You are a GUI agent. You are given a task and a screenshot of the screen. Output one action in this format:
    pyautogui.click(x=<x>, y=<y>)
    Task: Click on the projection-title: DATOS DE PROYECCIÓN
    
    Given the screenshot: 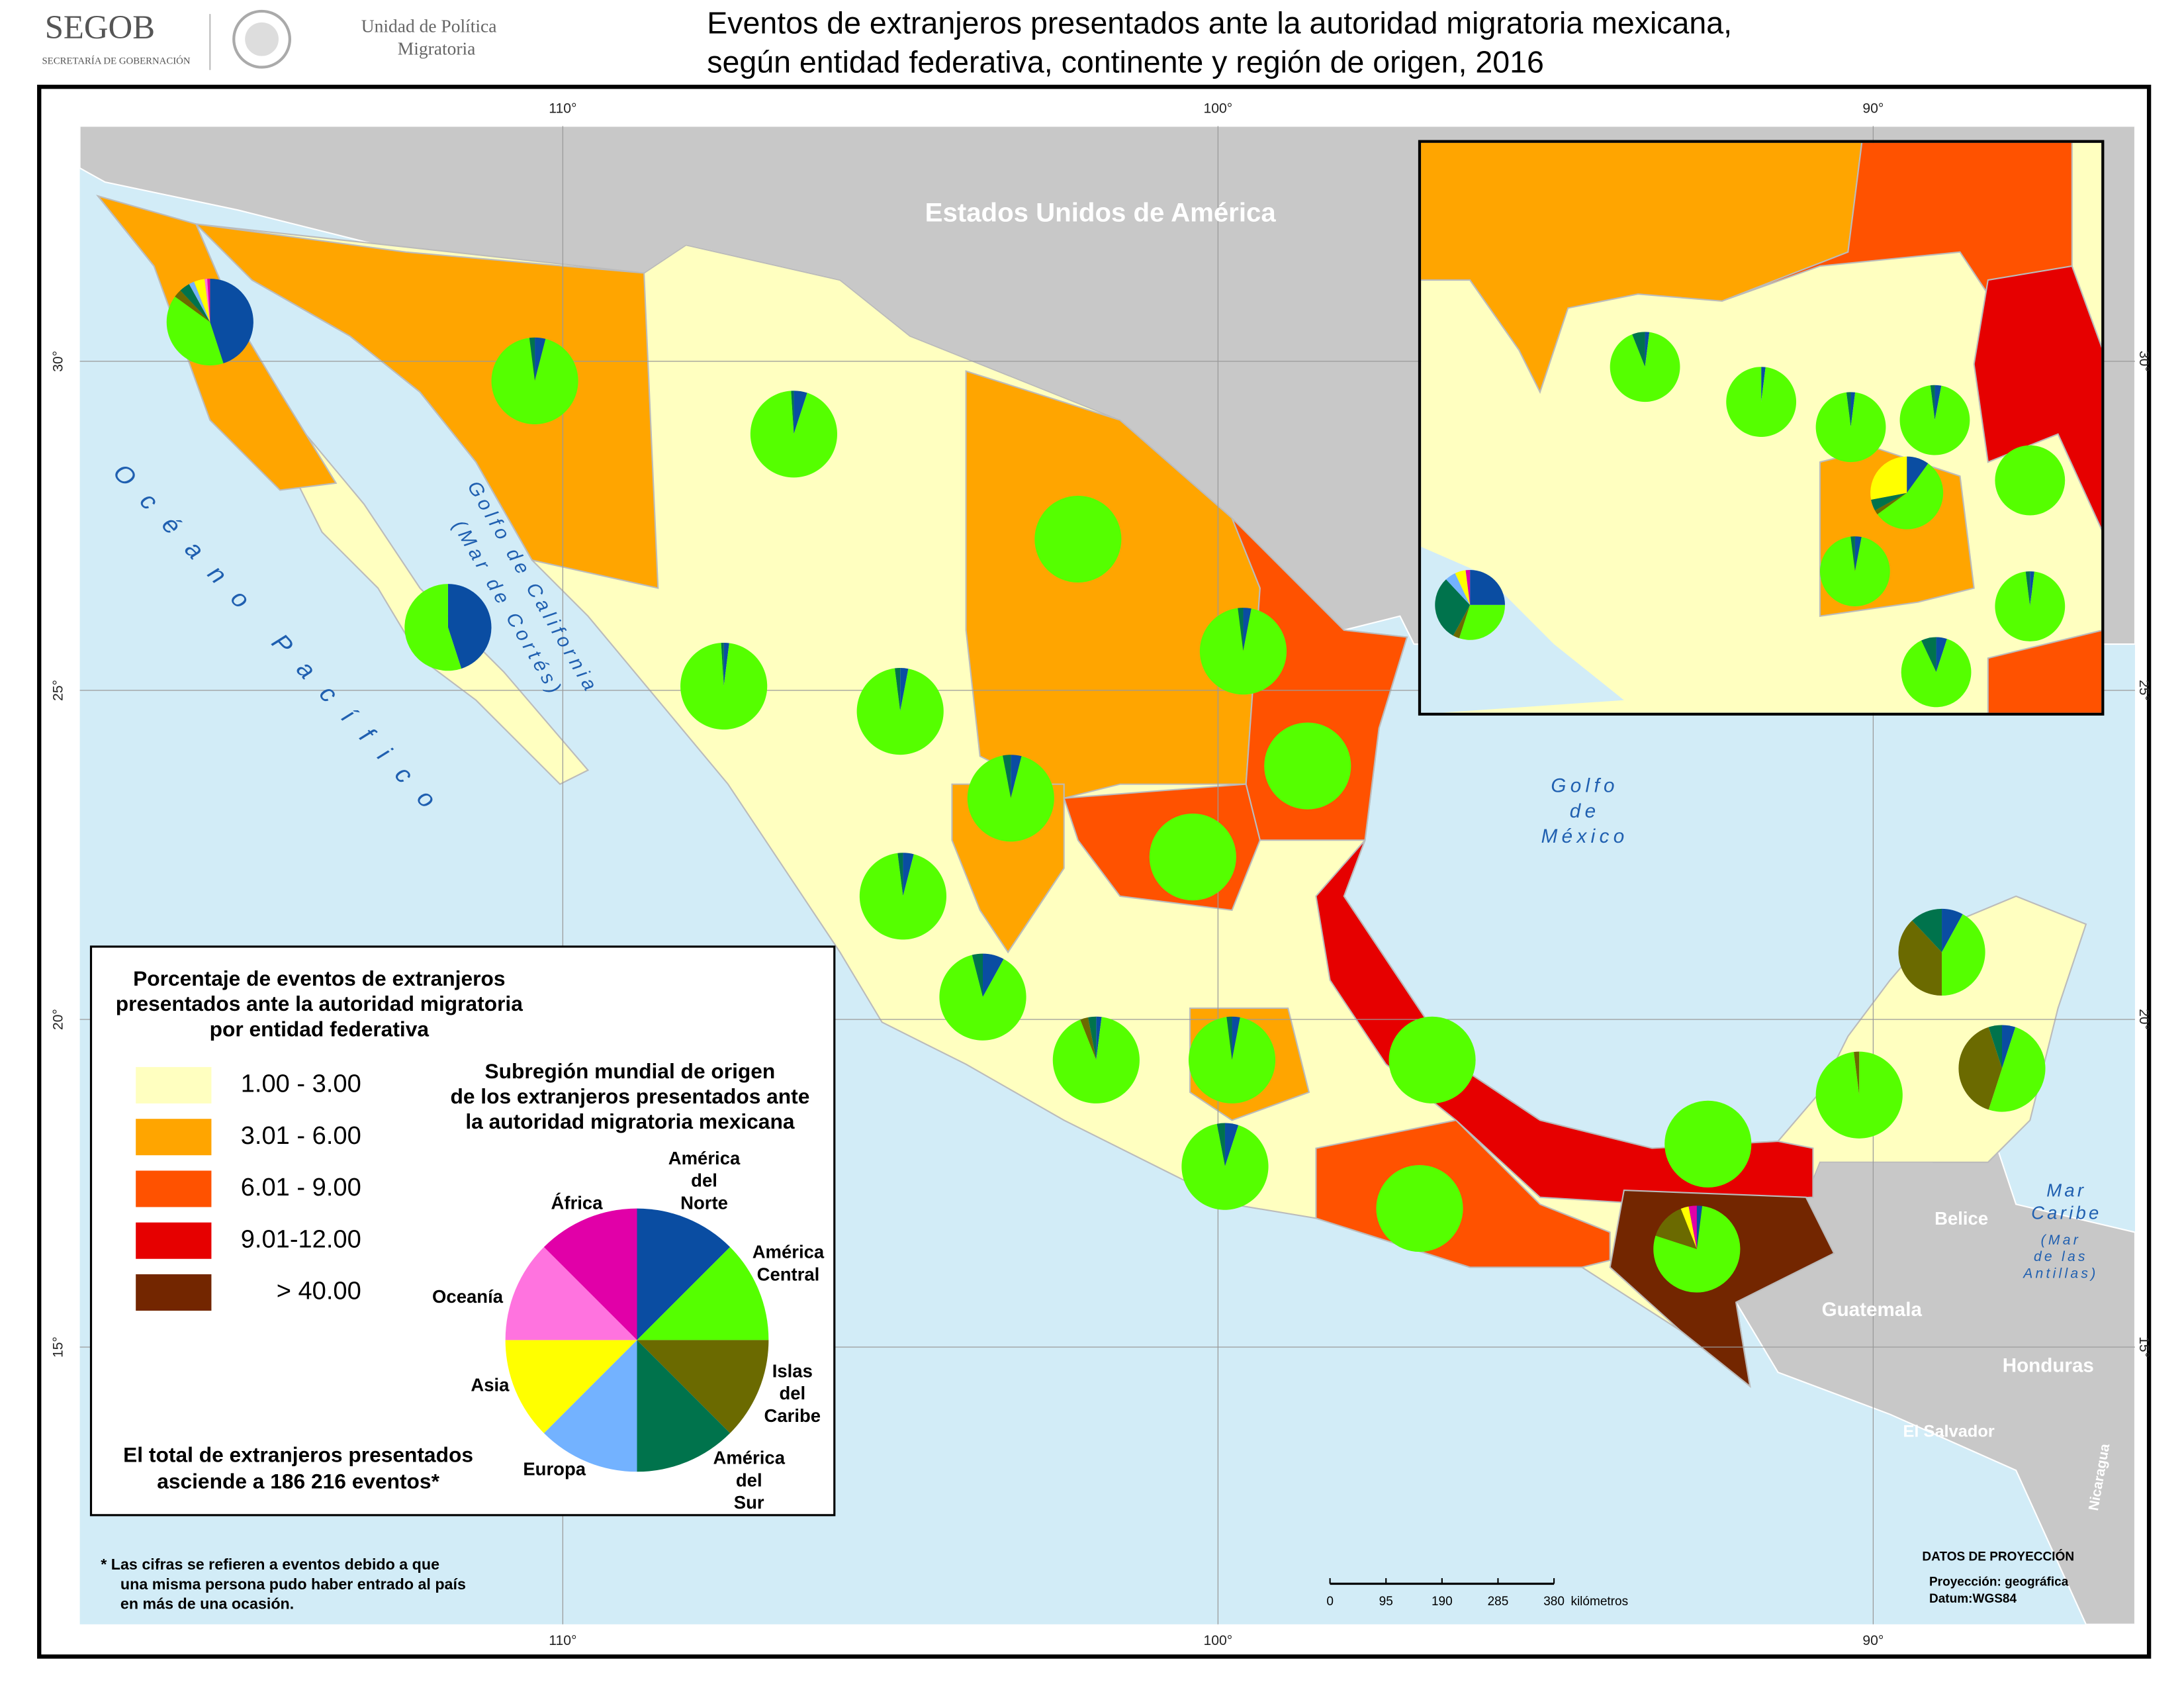 What is the action you would take?
    pyautogui.click(x=1998, y=1556)
    